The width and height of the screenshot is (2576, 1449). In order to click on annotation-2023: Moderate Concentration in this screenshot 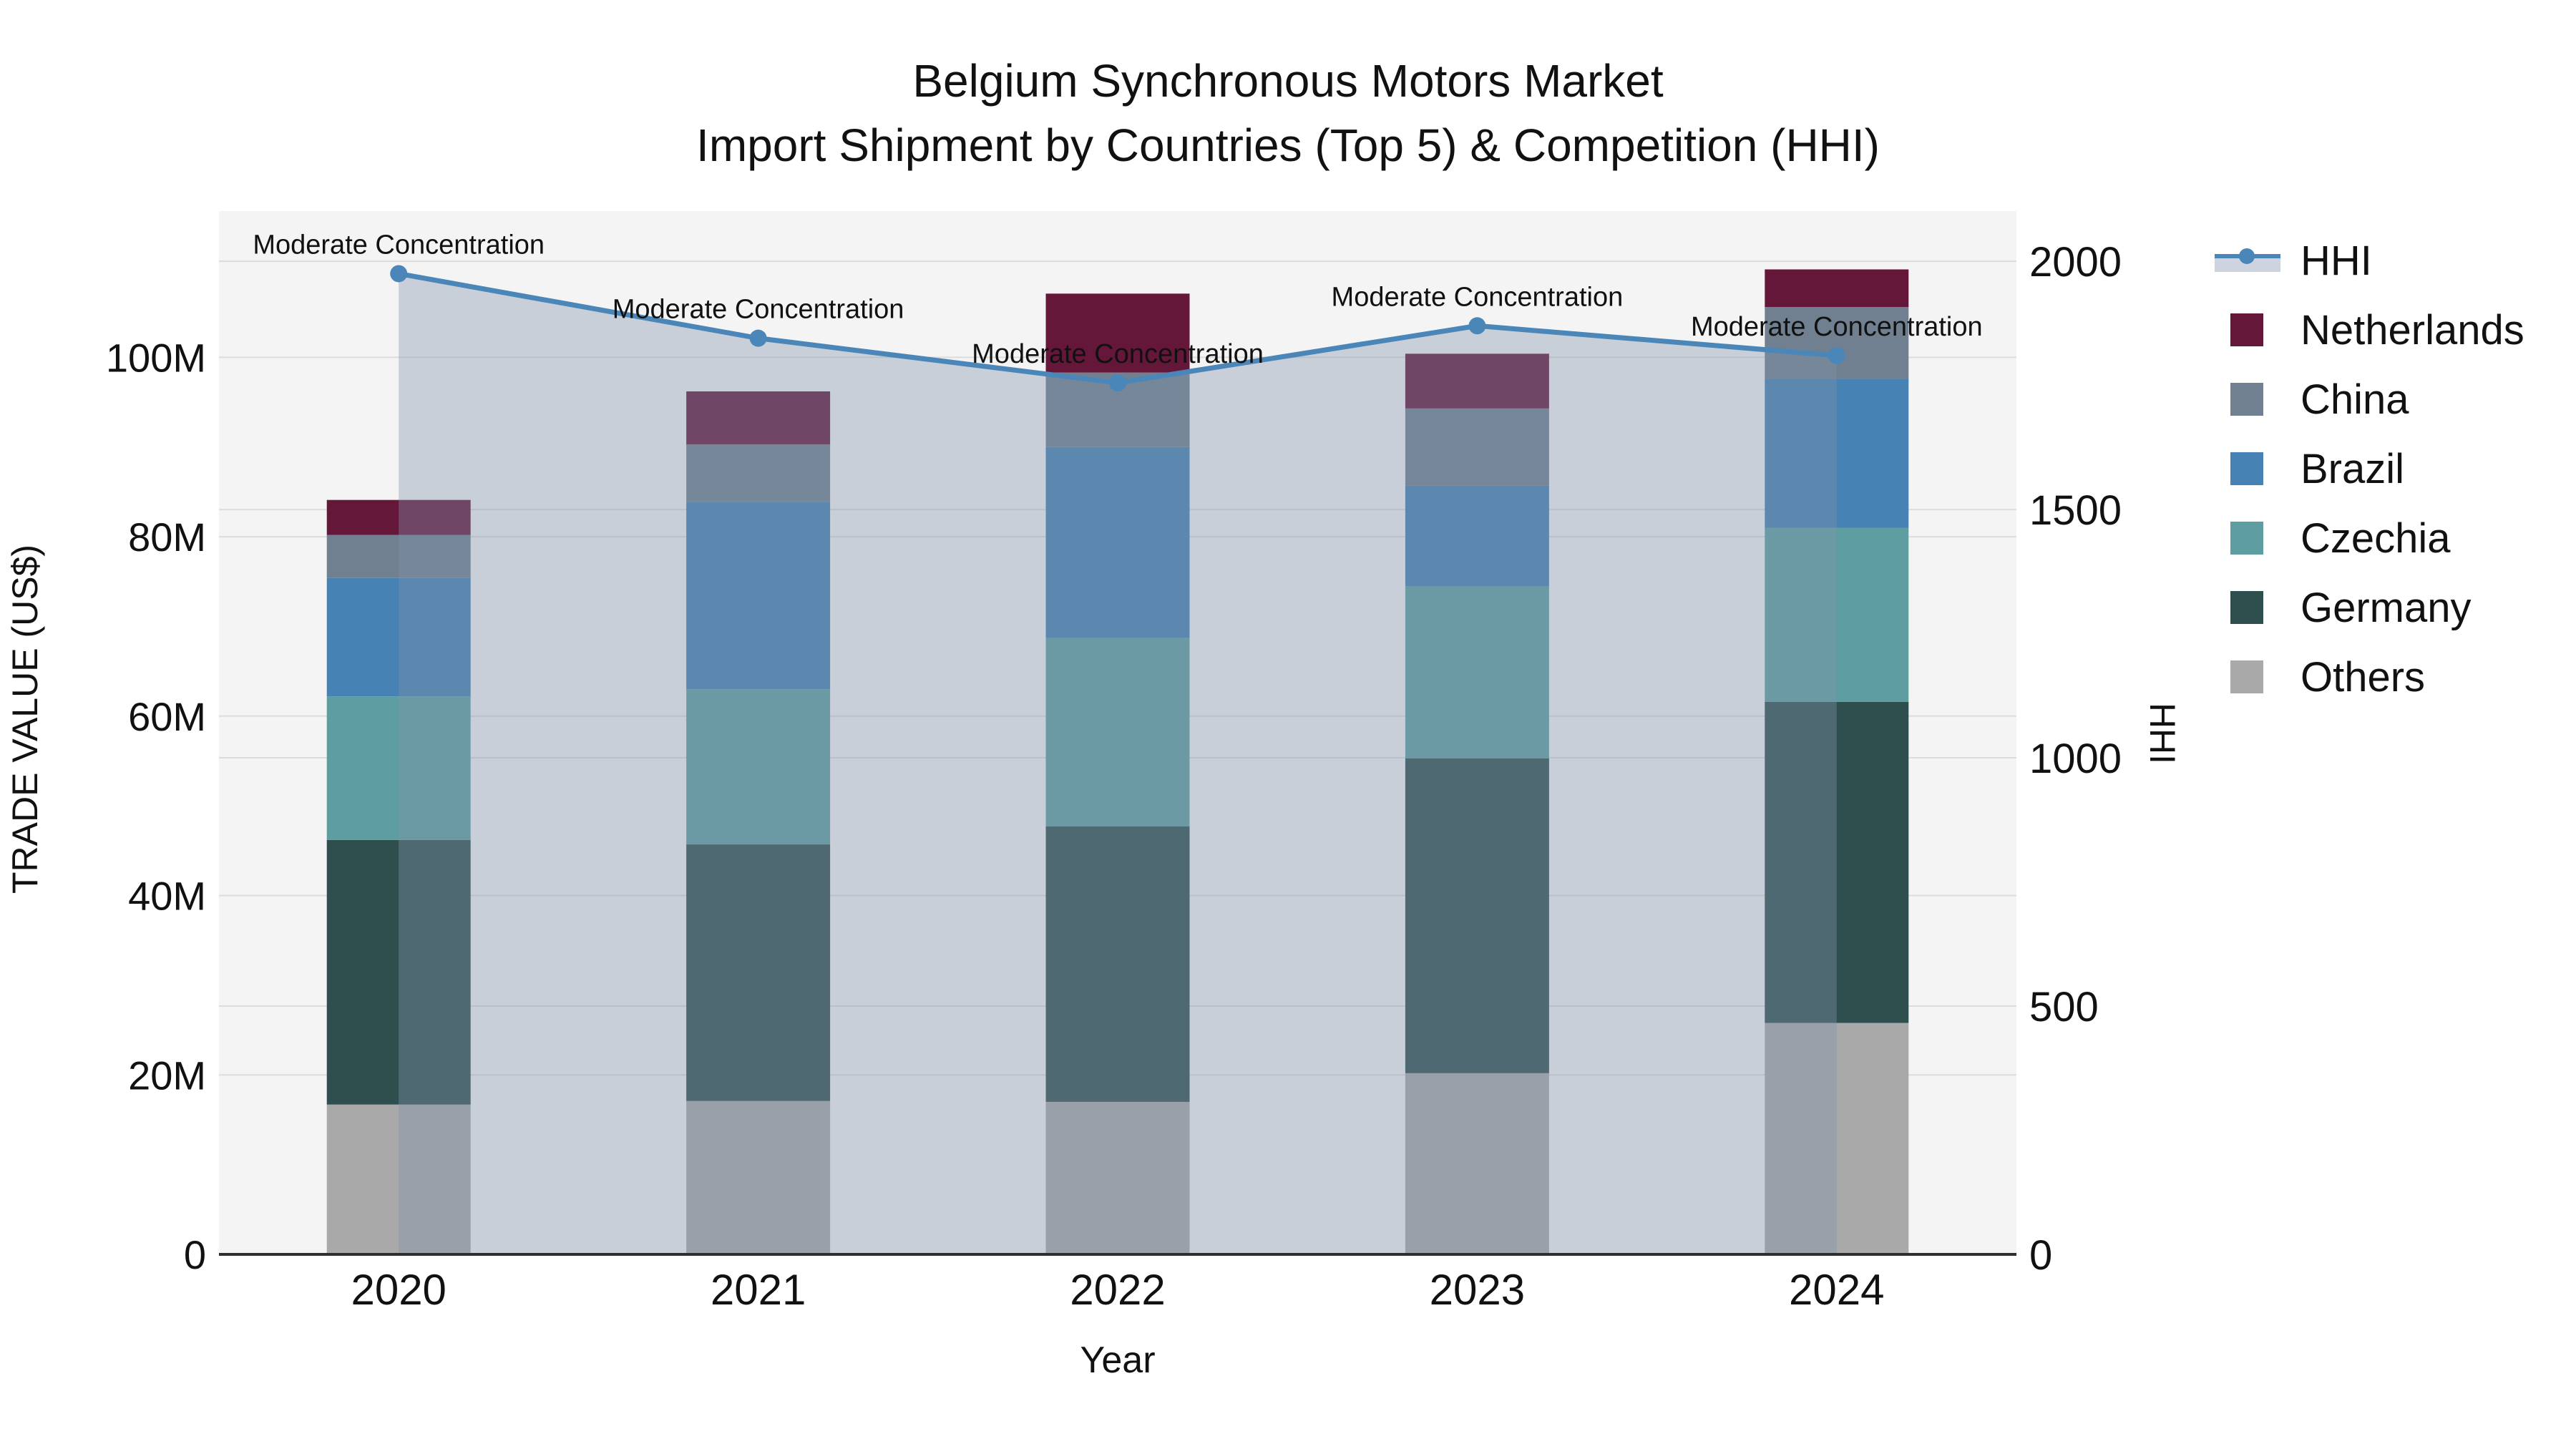, I will do `click(1478, 297)`.